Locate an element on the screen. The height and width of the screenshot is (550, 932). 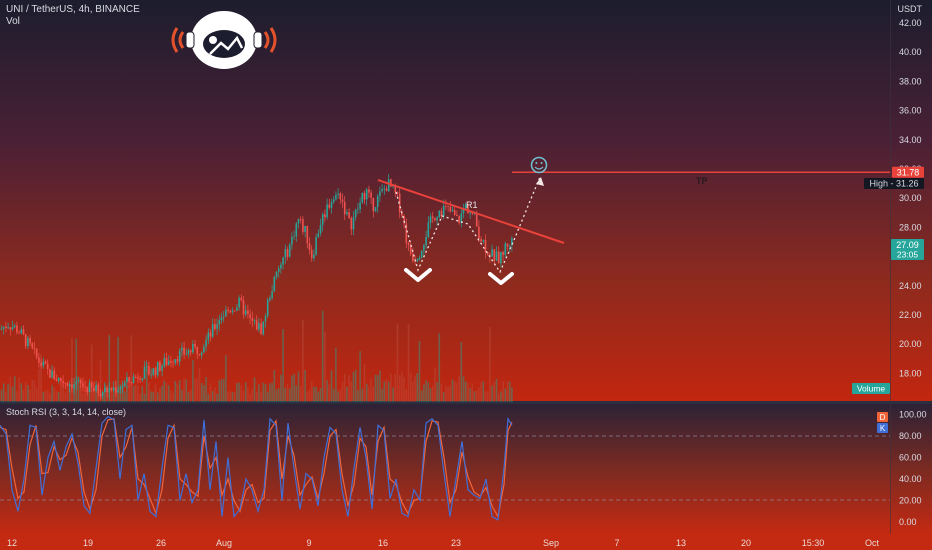
projected-path is located at coordinates (468, 225).